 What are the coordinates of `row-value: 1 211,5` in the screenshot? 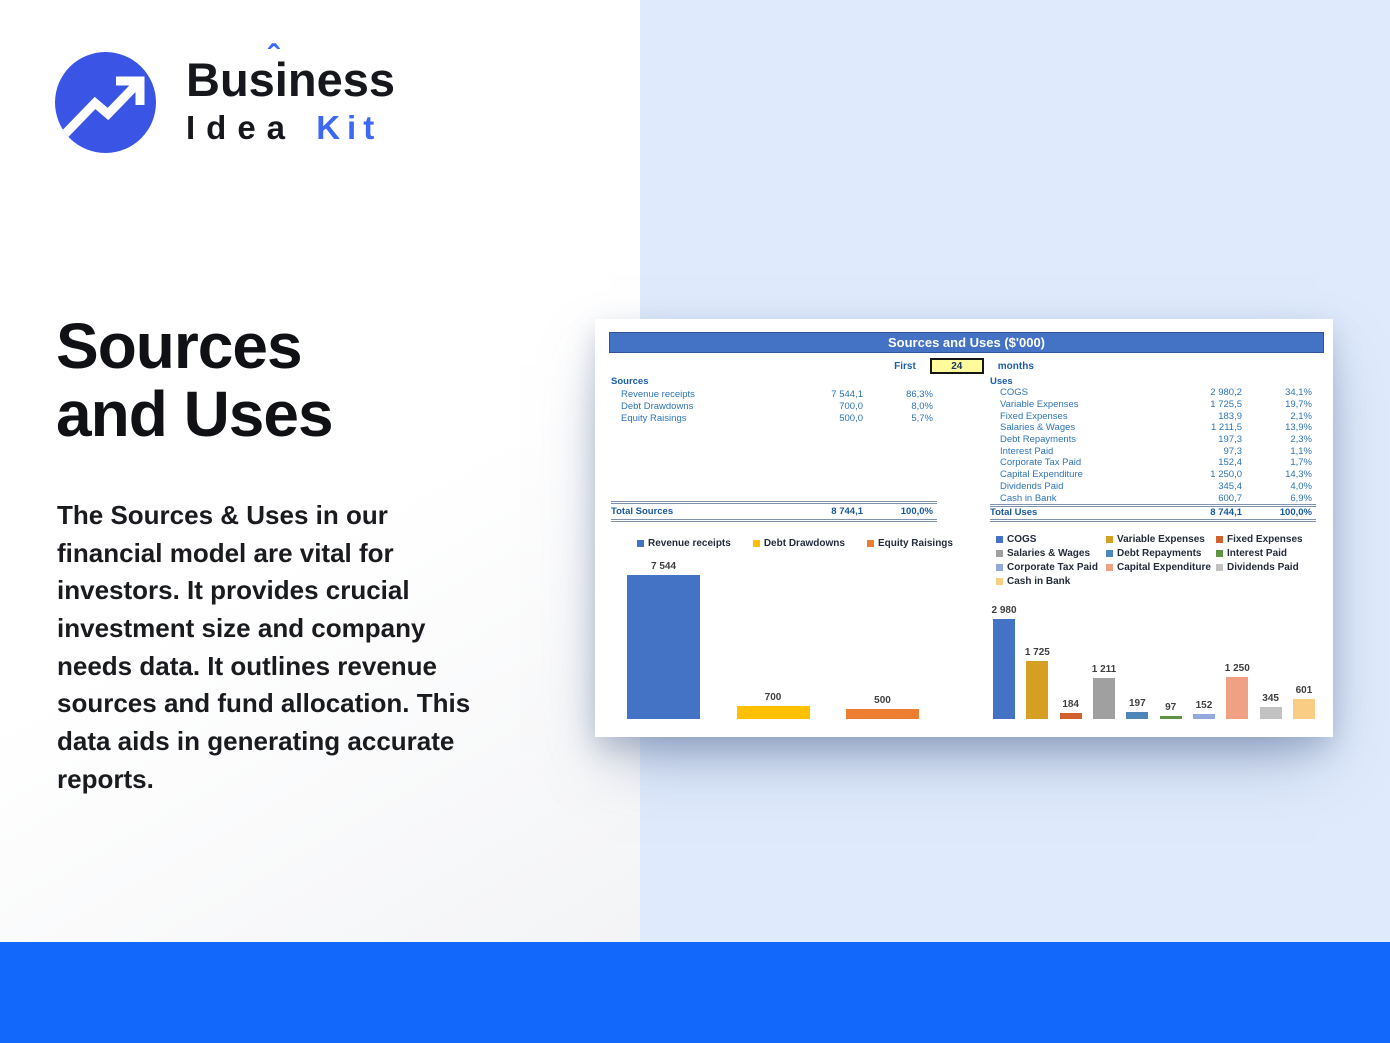 It's located at (1226, 428).